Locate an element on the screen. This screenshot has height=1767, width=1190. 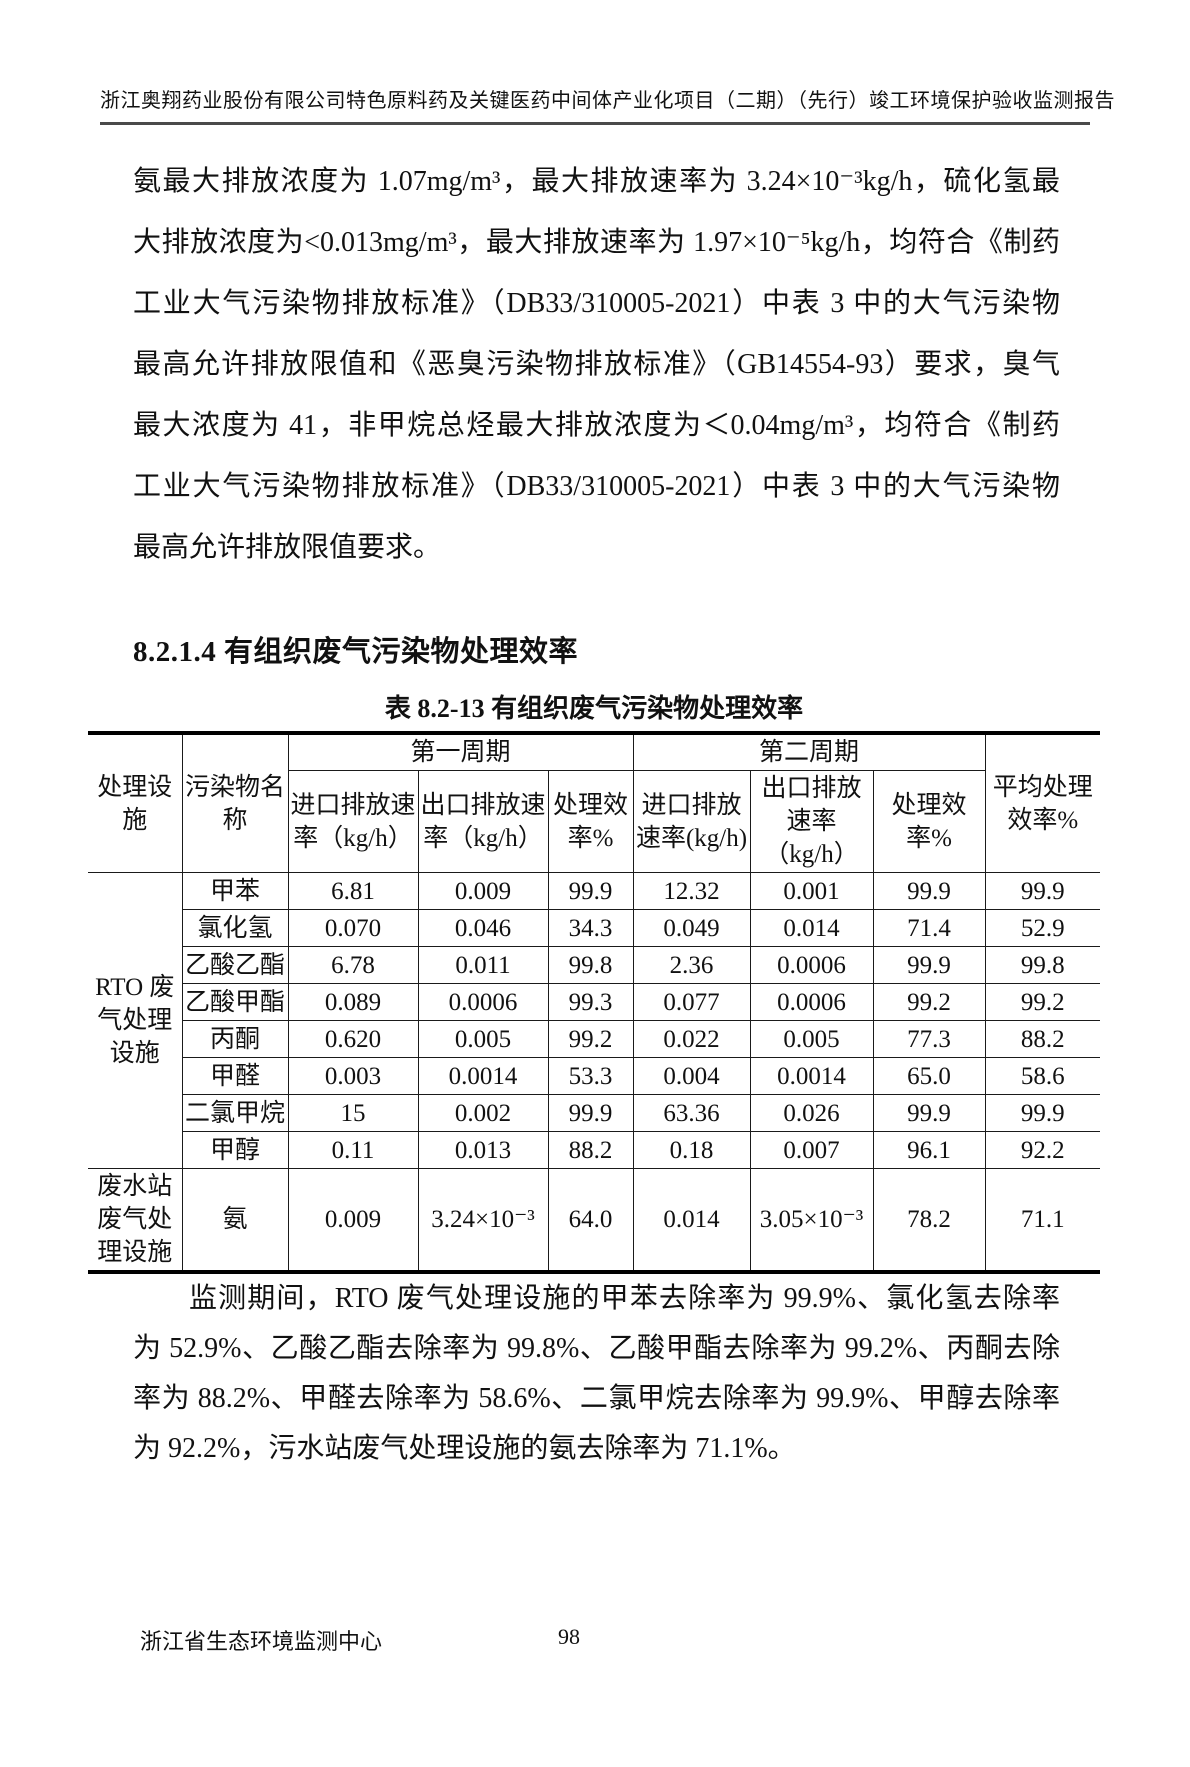
value-cell: 0.049 is located at coordinates (691, 928).